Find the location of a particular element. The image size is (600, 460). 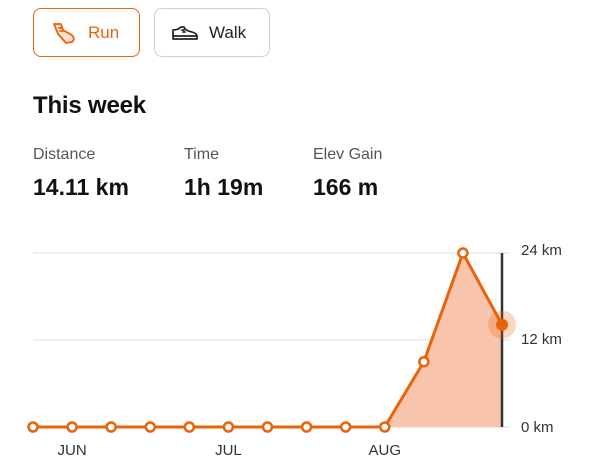

stat-time: Time 1h 19m is located at coordinates (223, 173).